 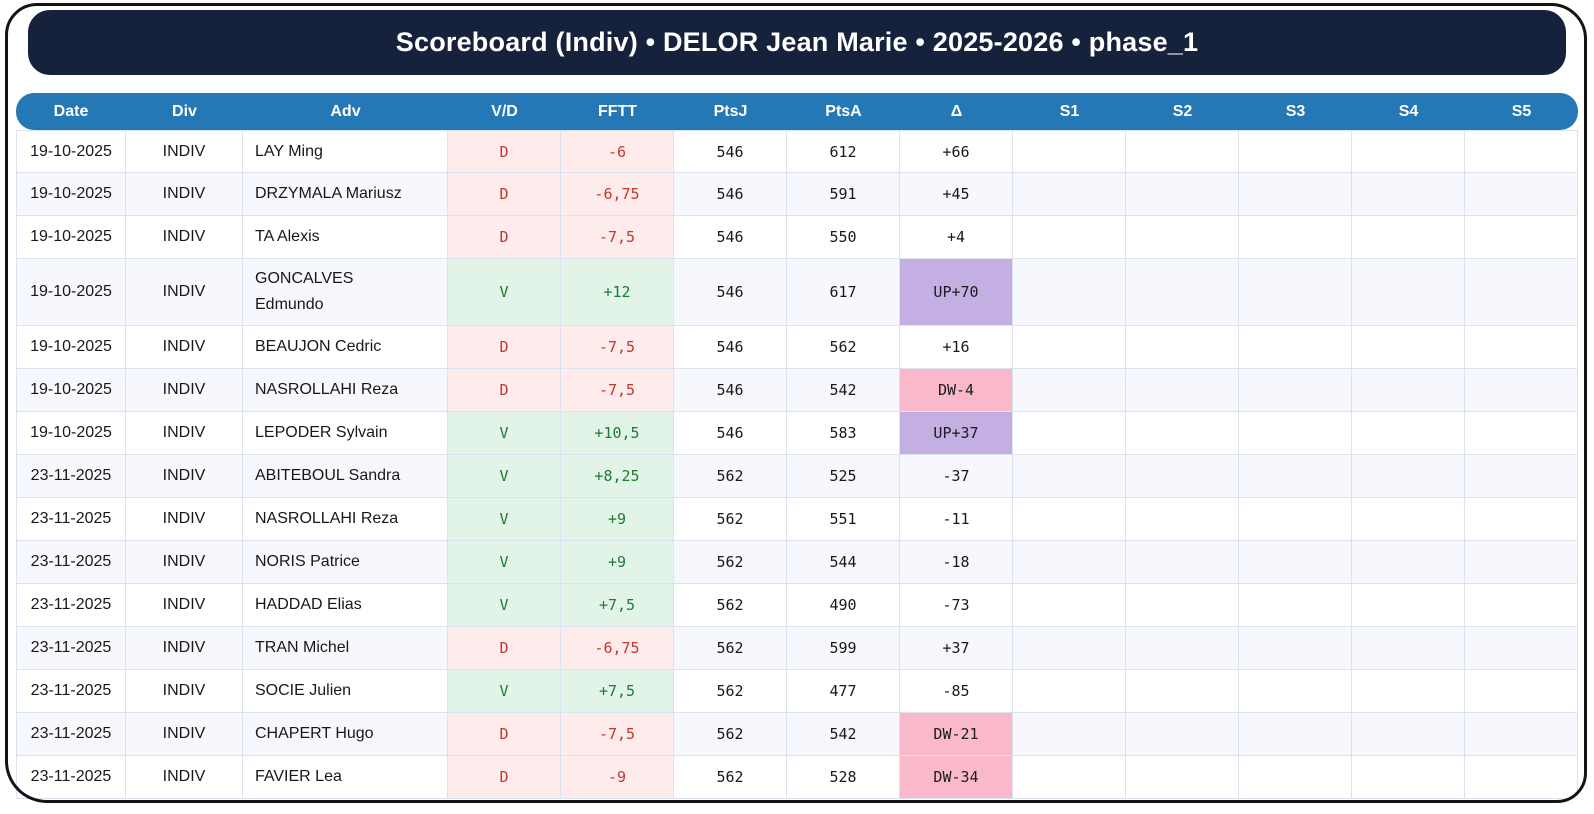 What do you see at coordinates (843, 648) in the screenshot?
I see `cell-ptsa: 599` at bounding box center [843, 648].